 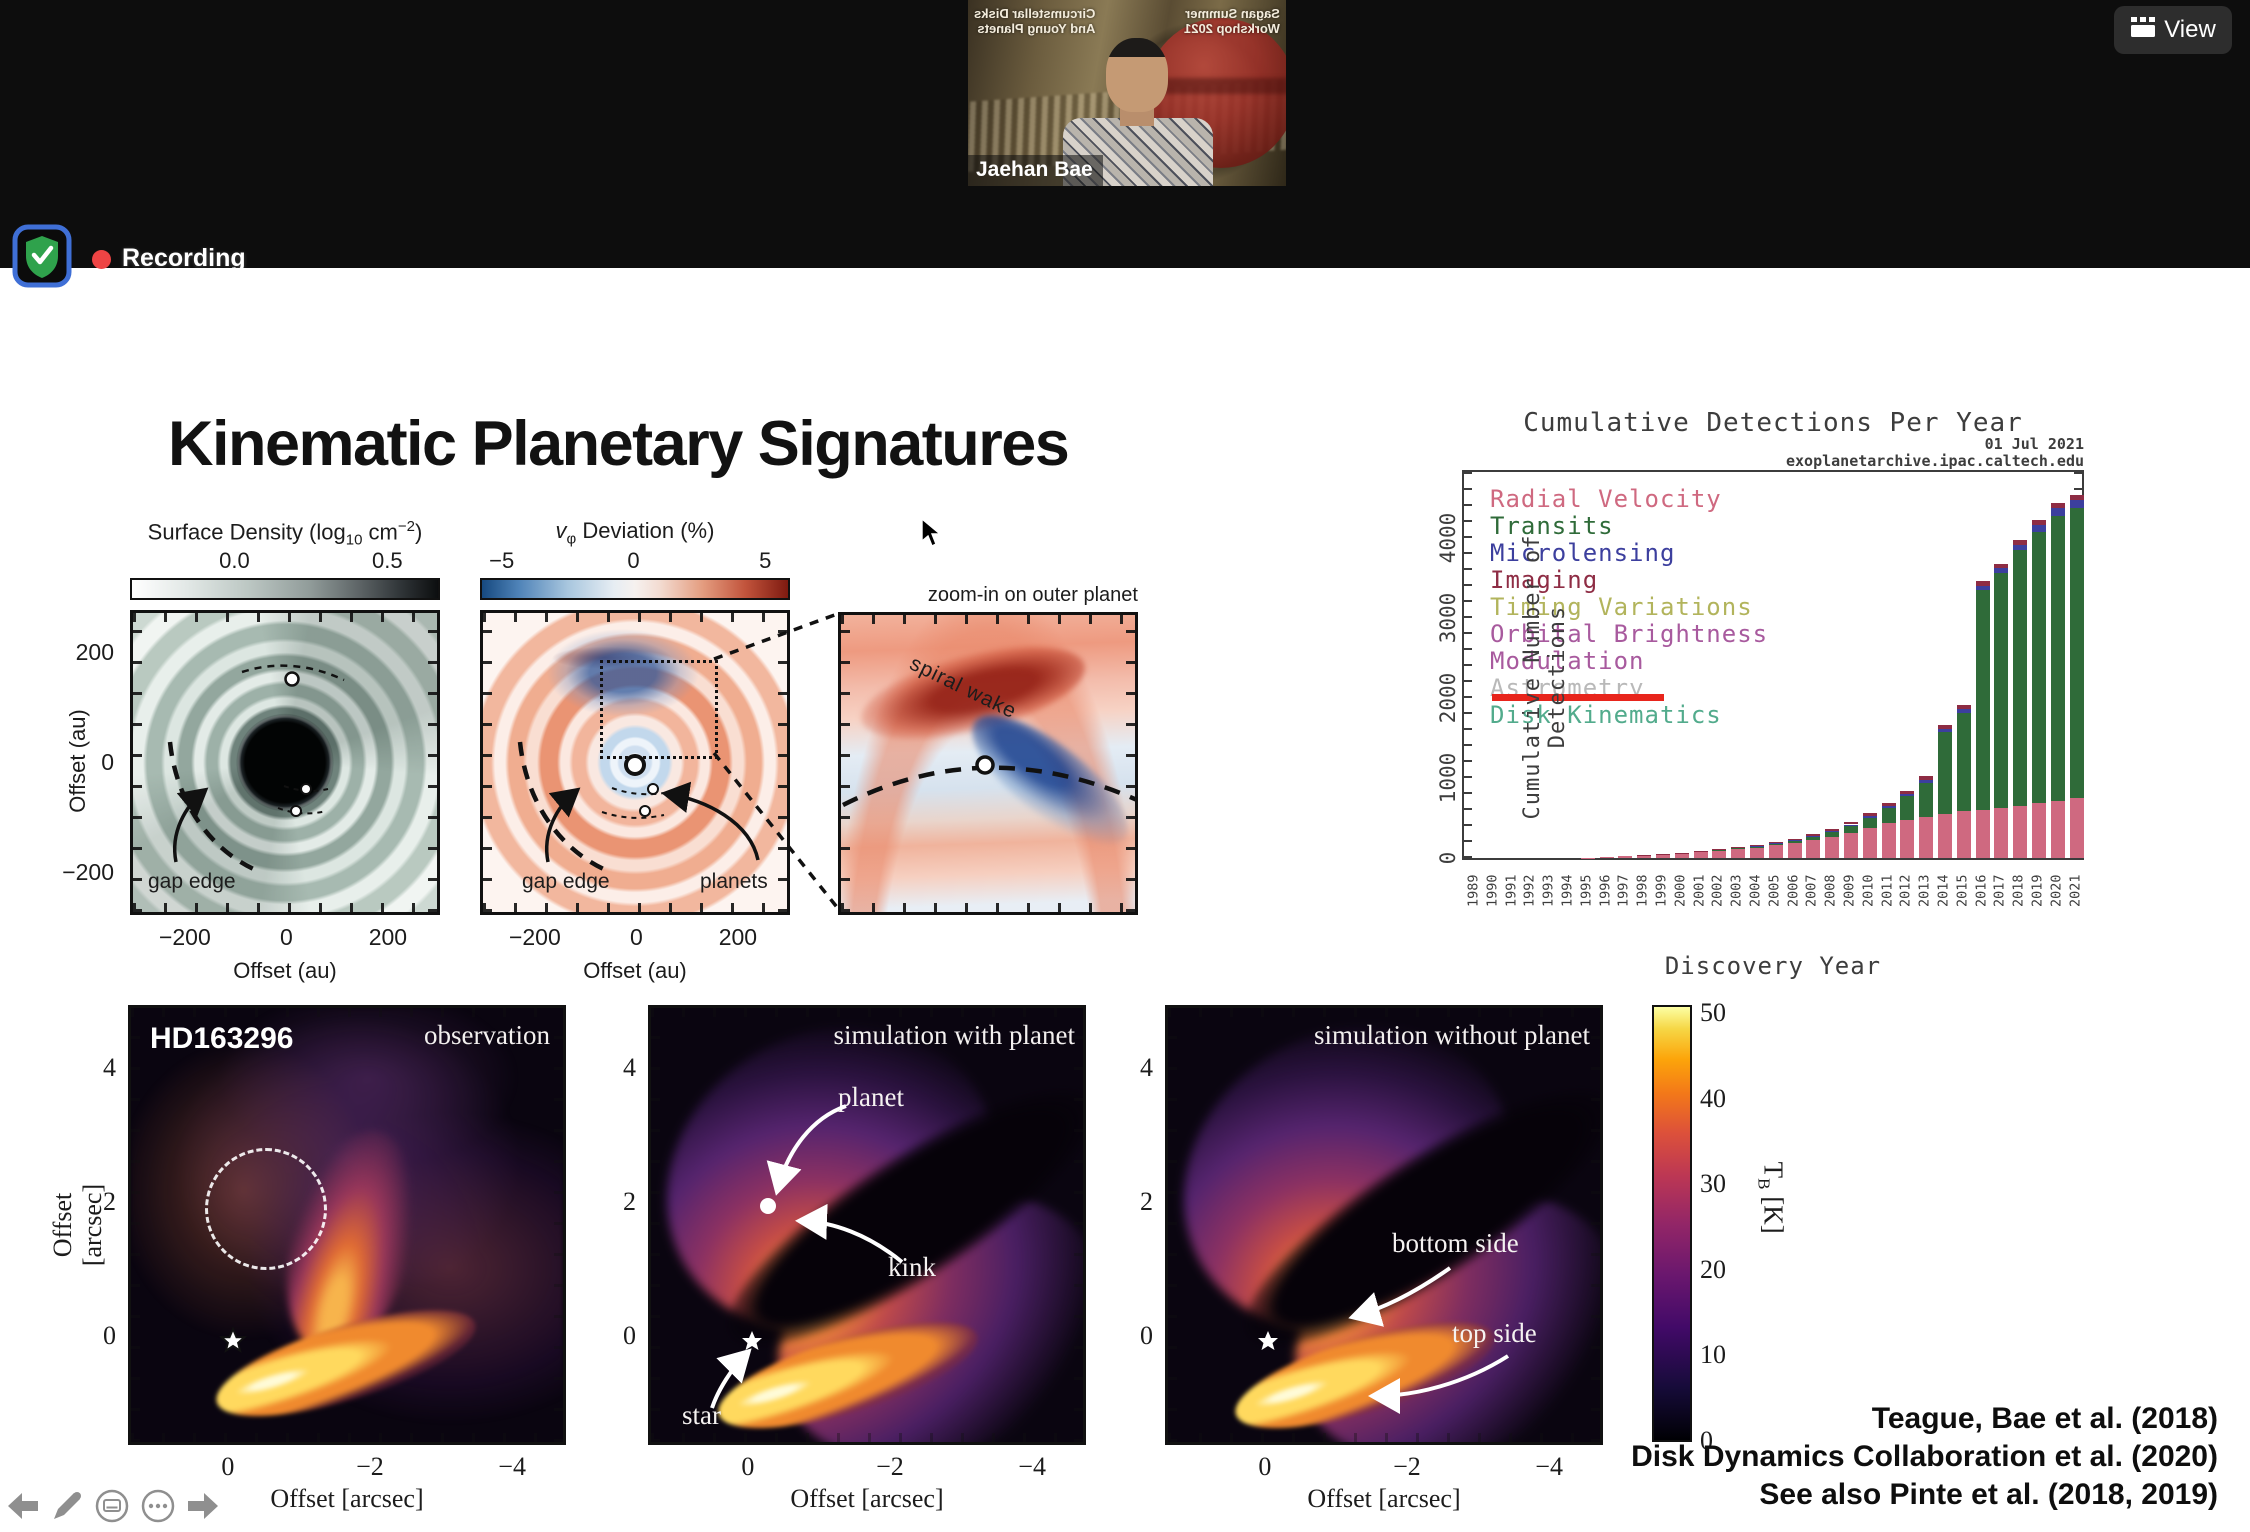 What do you see at coordinates (1982, 719) in the screenshot?
I see `chart-bar-2016` at bounding box center [1982, 719].